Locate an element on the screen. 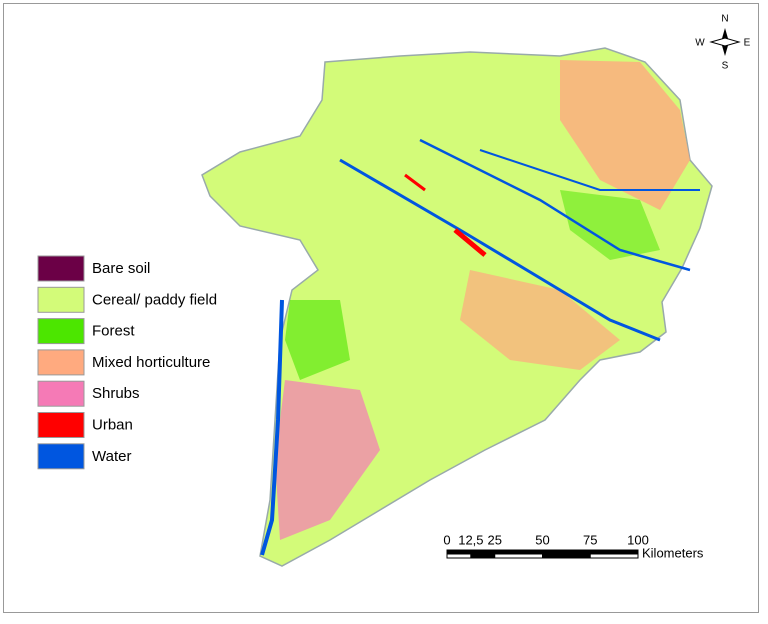 Image resolution: width=768 pixels, height=624 pixels. legend-label: Mixed horticulture is located at coordinates (151, 362).